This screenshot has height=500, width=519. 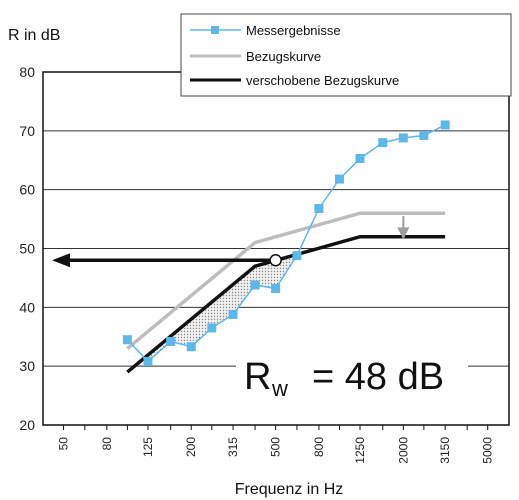 What do you see at coordinates (27, 307) in the screenshot?
I see `y-tick-label: 40` at bounding box center [27, 307].